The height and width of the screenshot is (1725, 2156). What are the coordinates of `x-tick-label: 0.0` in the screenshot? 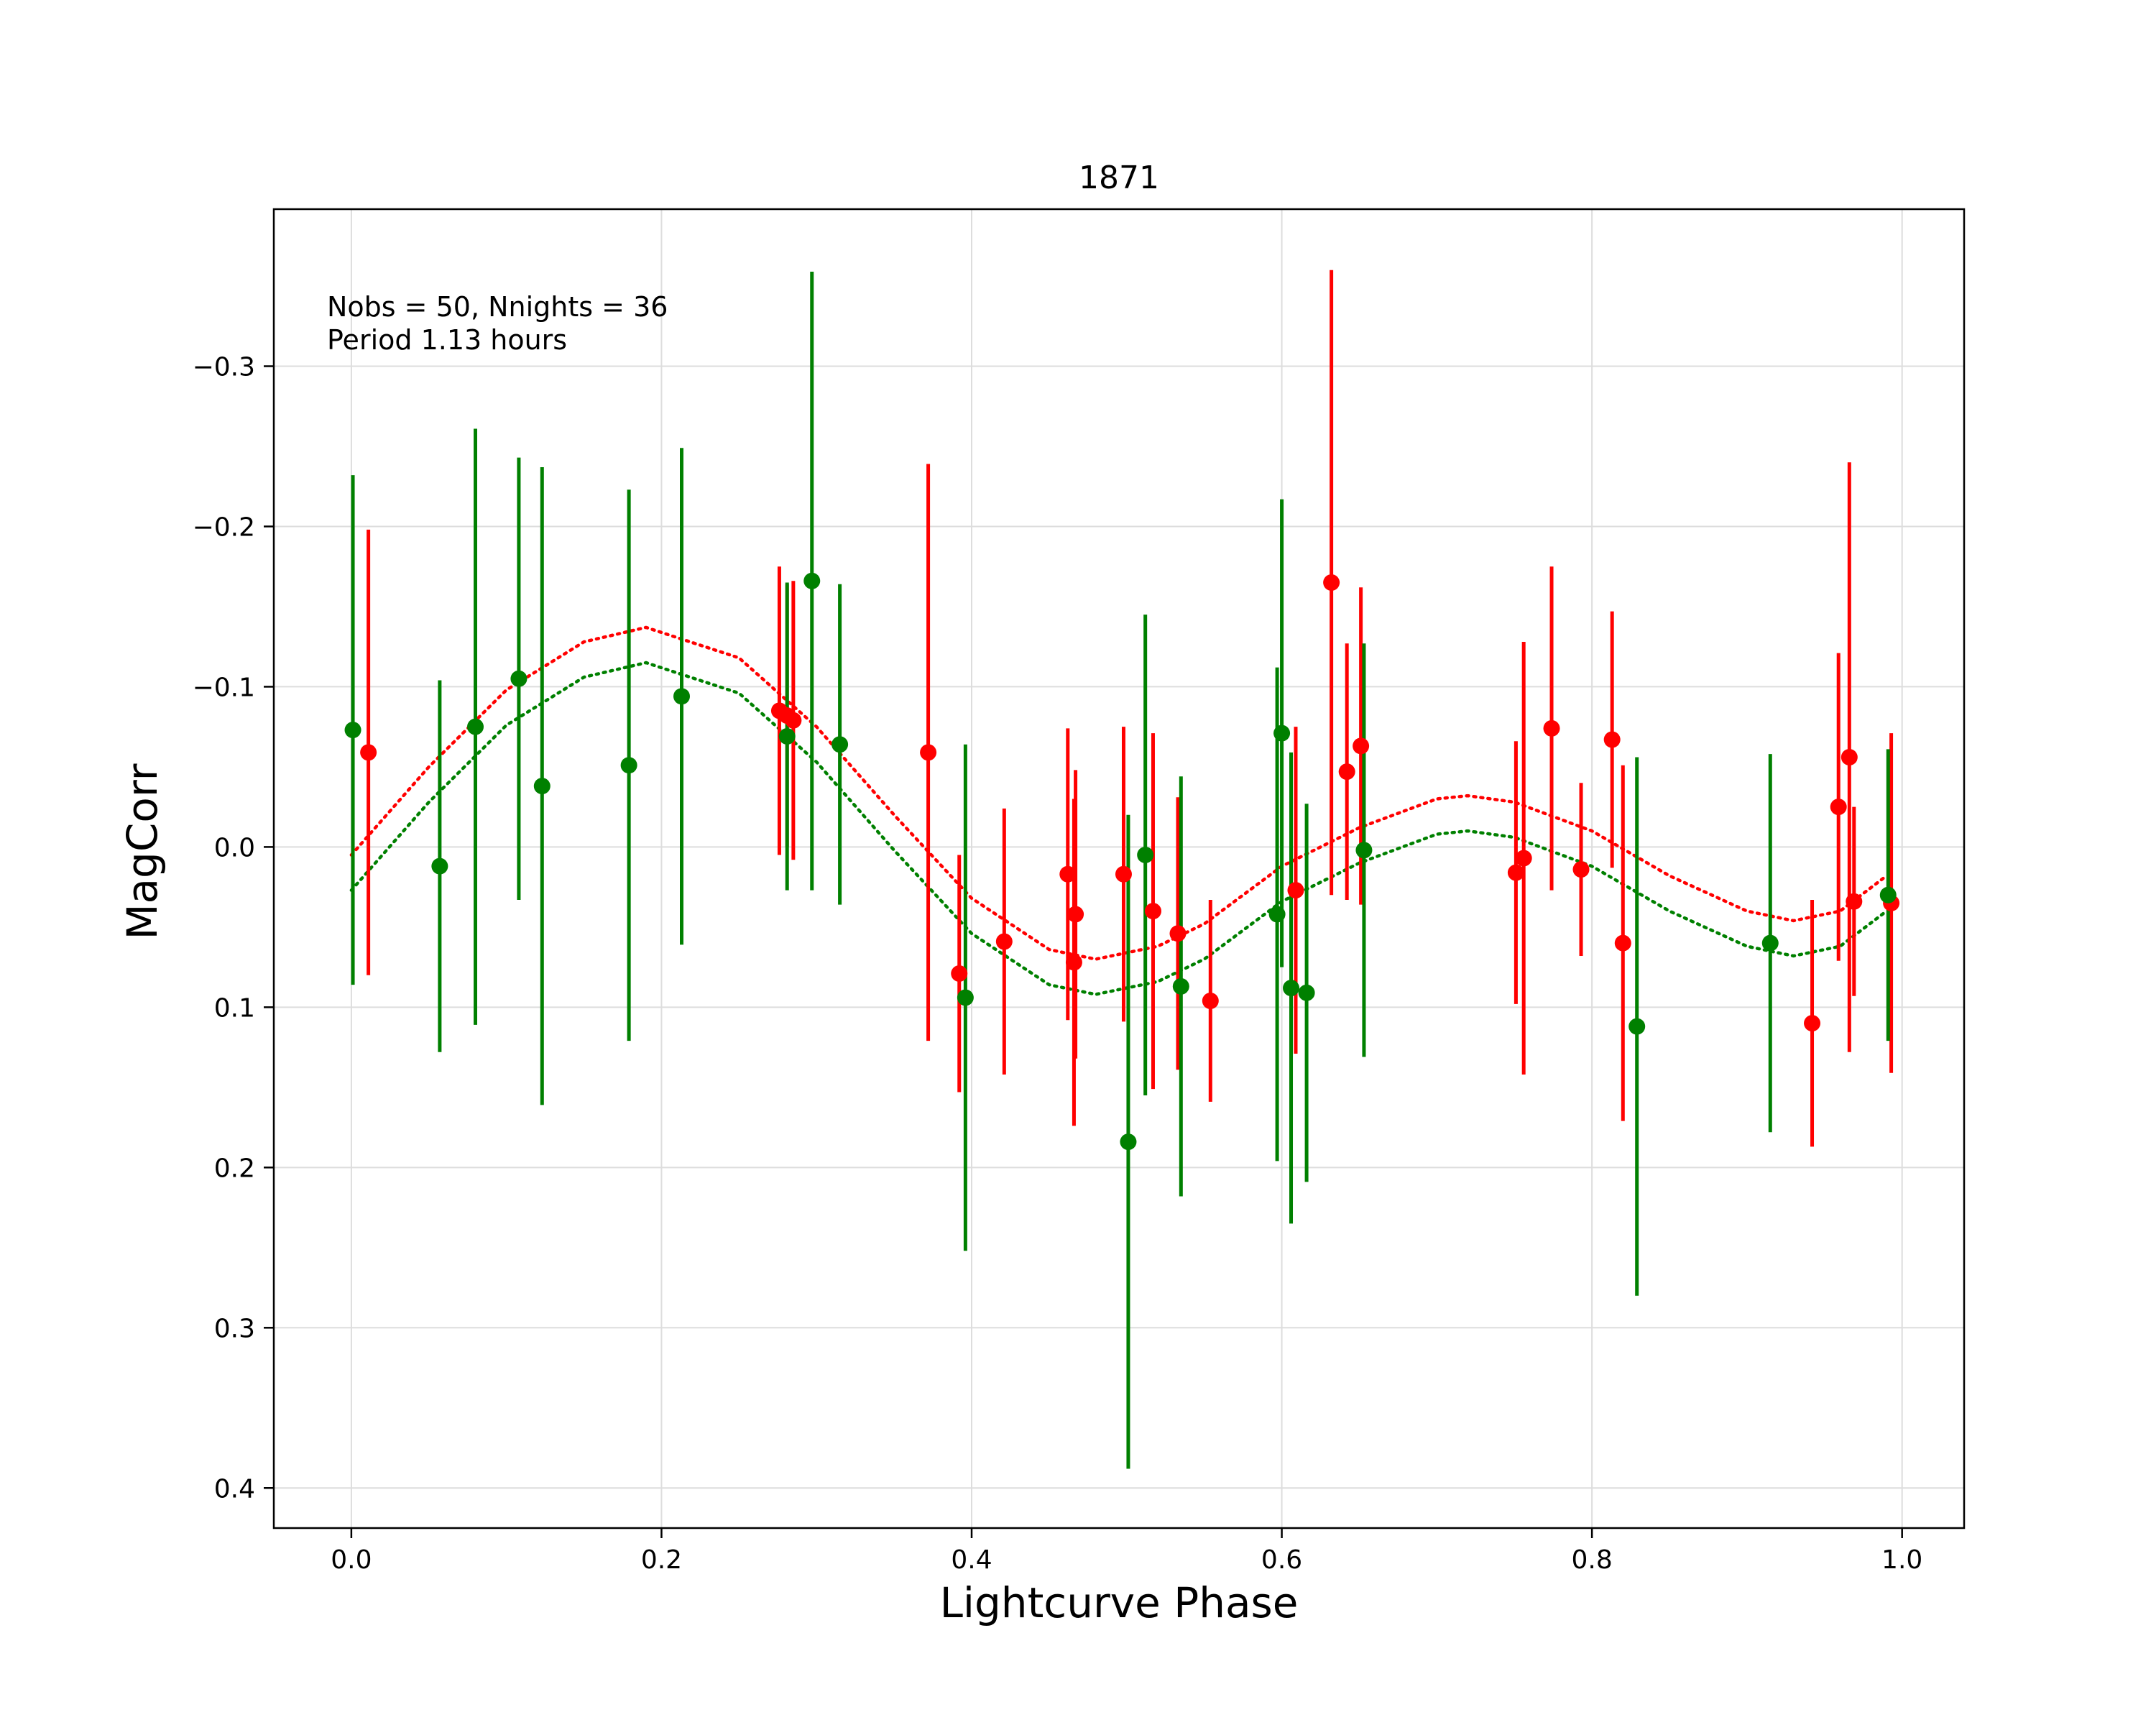 It's located at (351, 1560).